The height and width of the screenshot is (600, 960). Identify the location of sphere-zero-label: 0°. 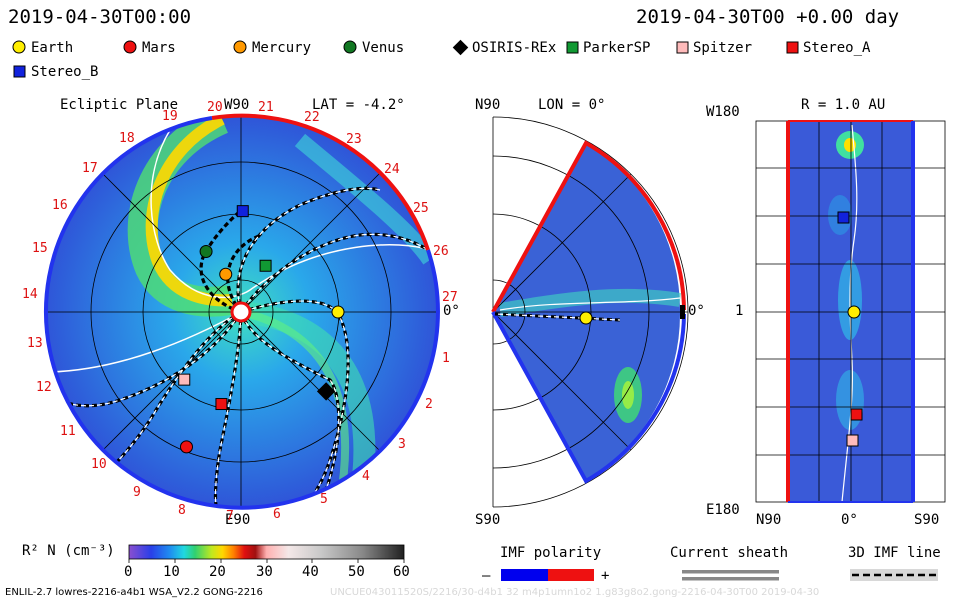
(849, 520).